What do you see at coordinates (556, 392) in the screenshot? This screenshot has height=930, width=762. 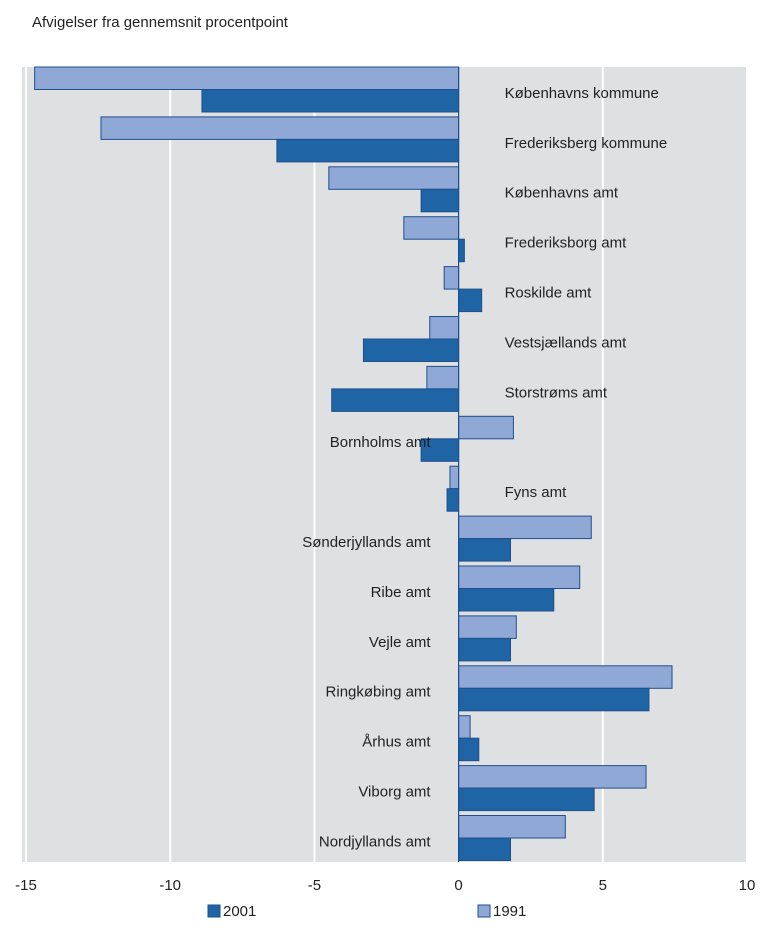 I see `category-label-6: Storstrøms amt` at bounding box center [556, 392].